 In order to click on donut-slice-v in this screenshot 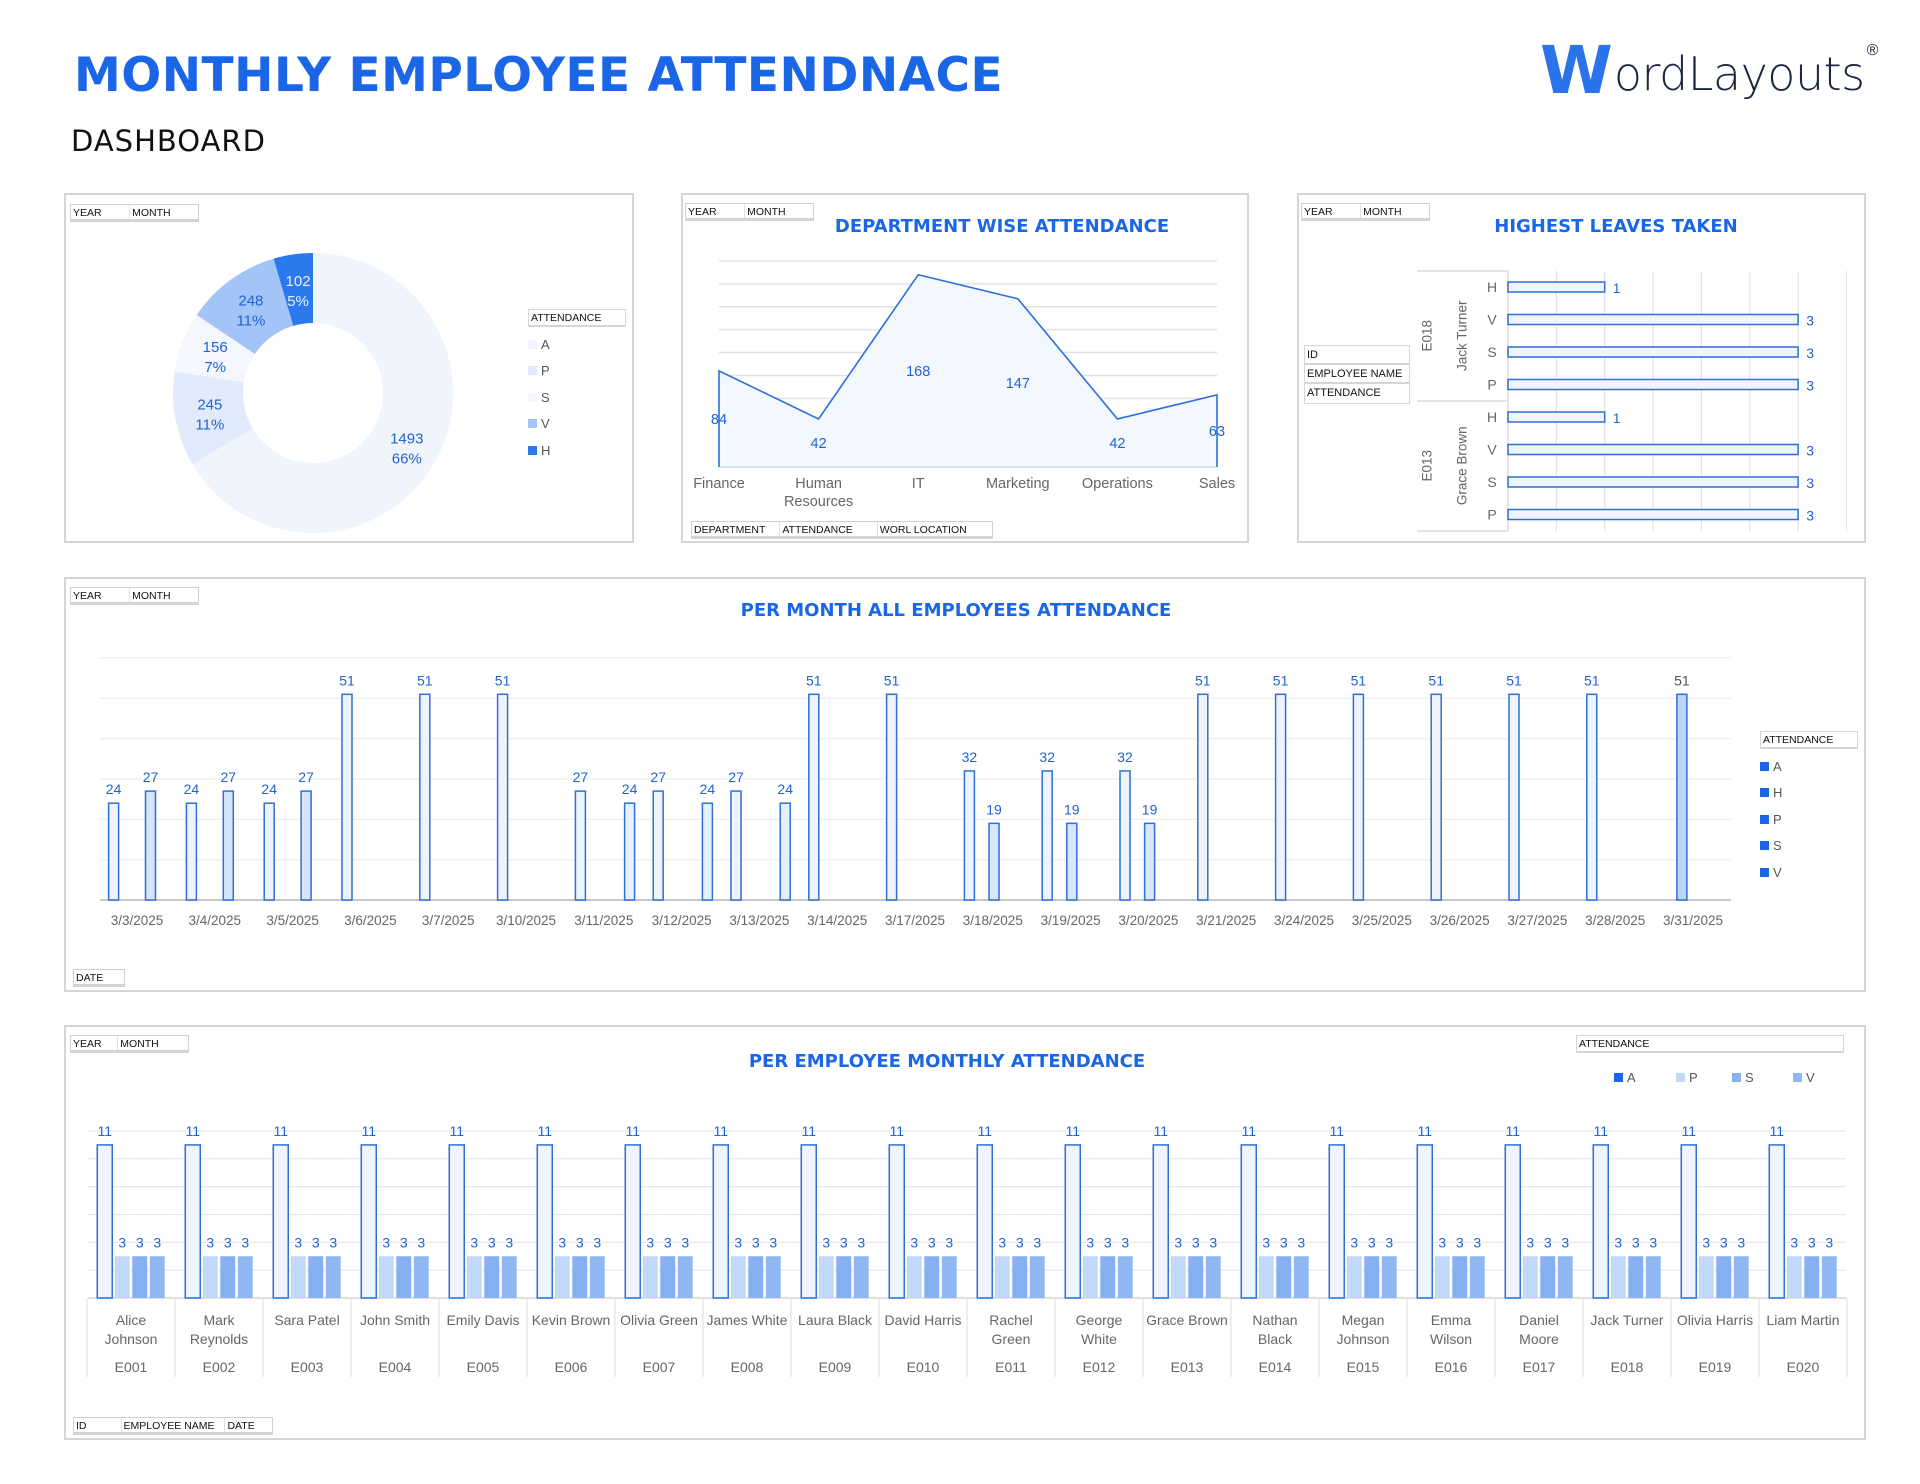, I will do `click(245, 306)`.